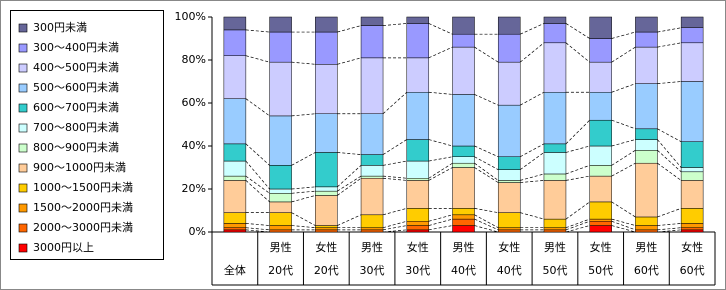 This screenshot has height=290, width=726. What do you see at coordinates (281, 247) in the screenshot?
I see `x-tick-label: 男性` at bounding box center [281, 247].